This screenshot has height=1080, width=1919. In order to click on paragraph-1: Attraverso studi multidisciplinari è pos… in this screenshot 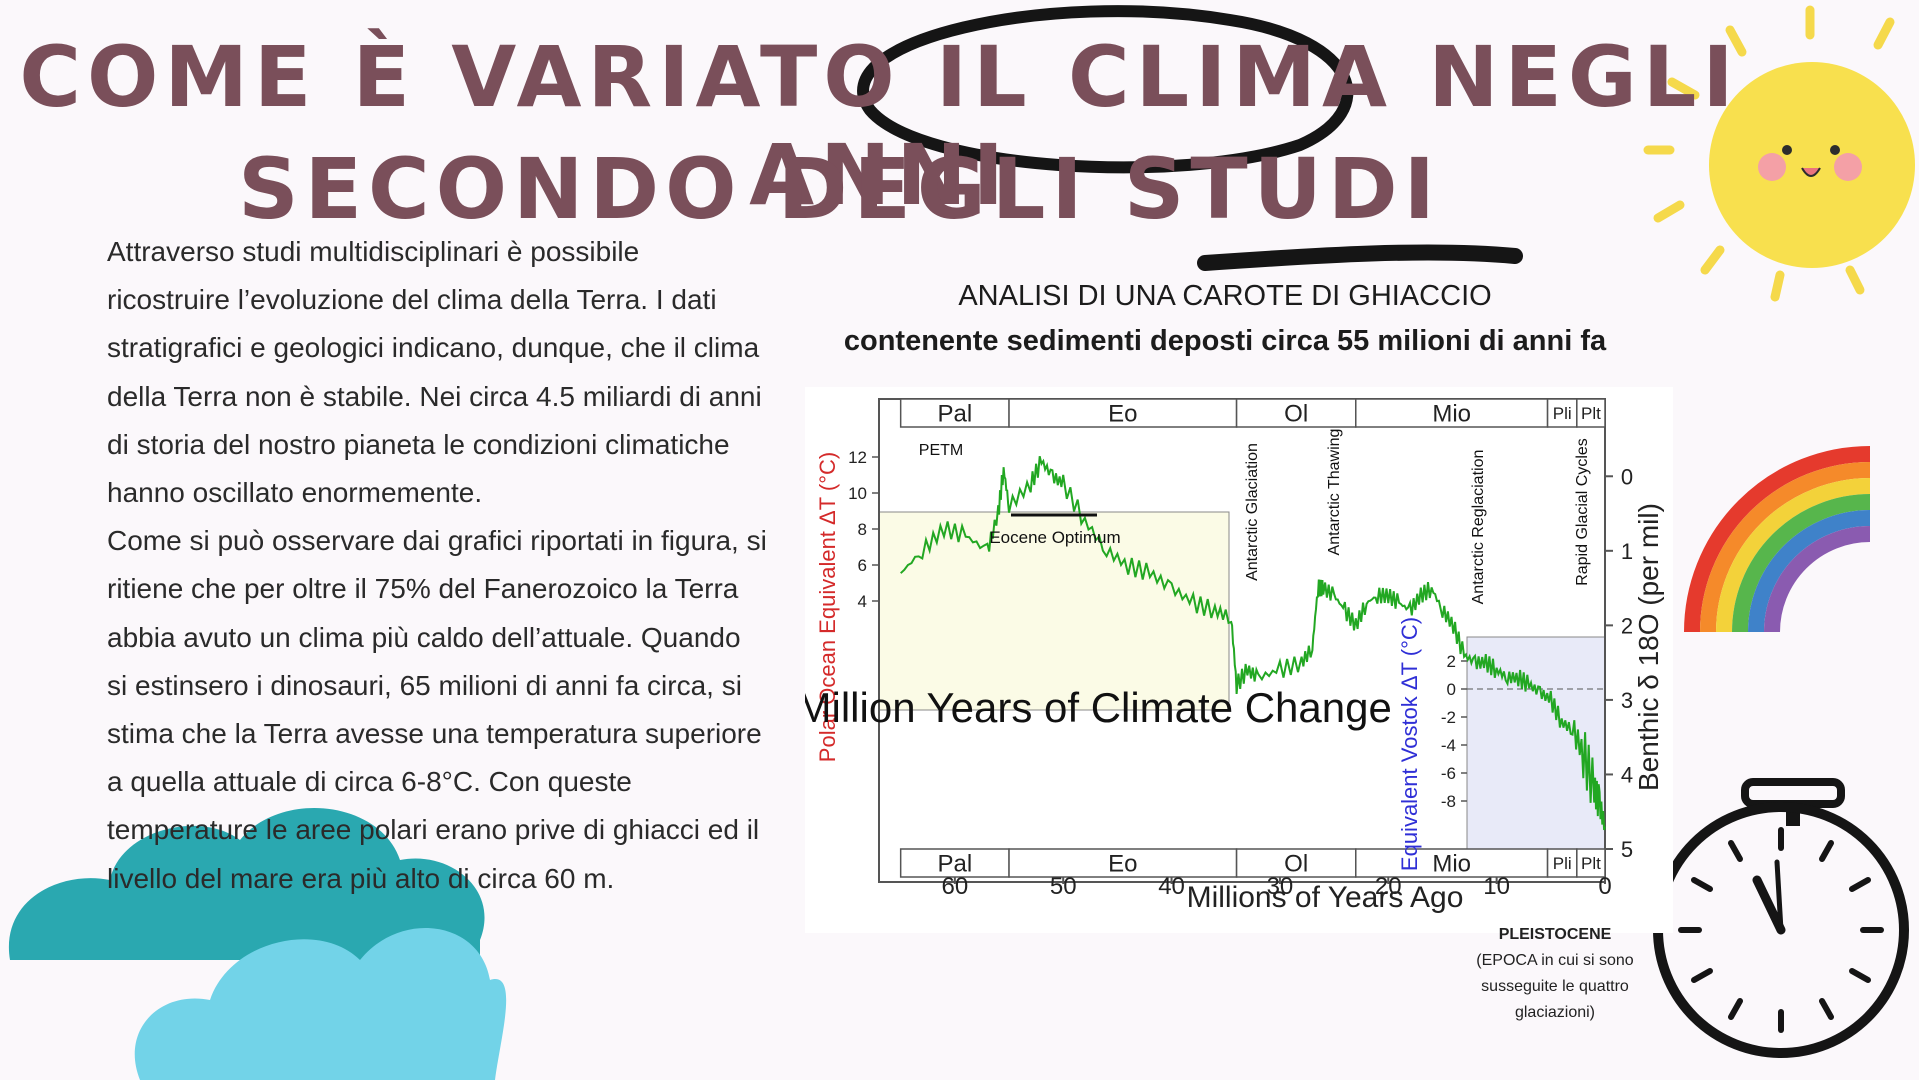, I will do `click(434, 372)`.